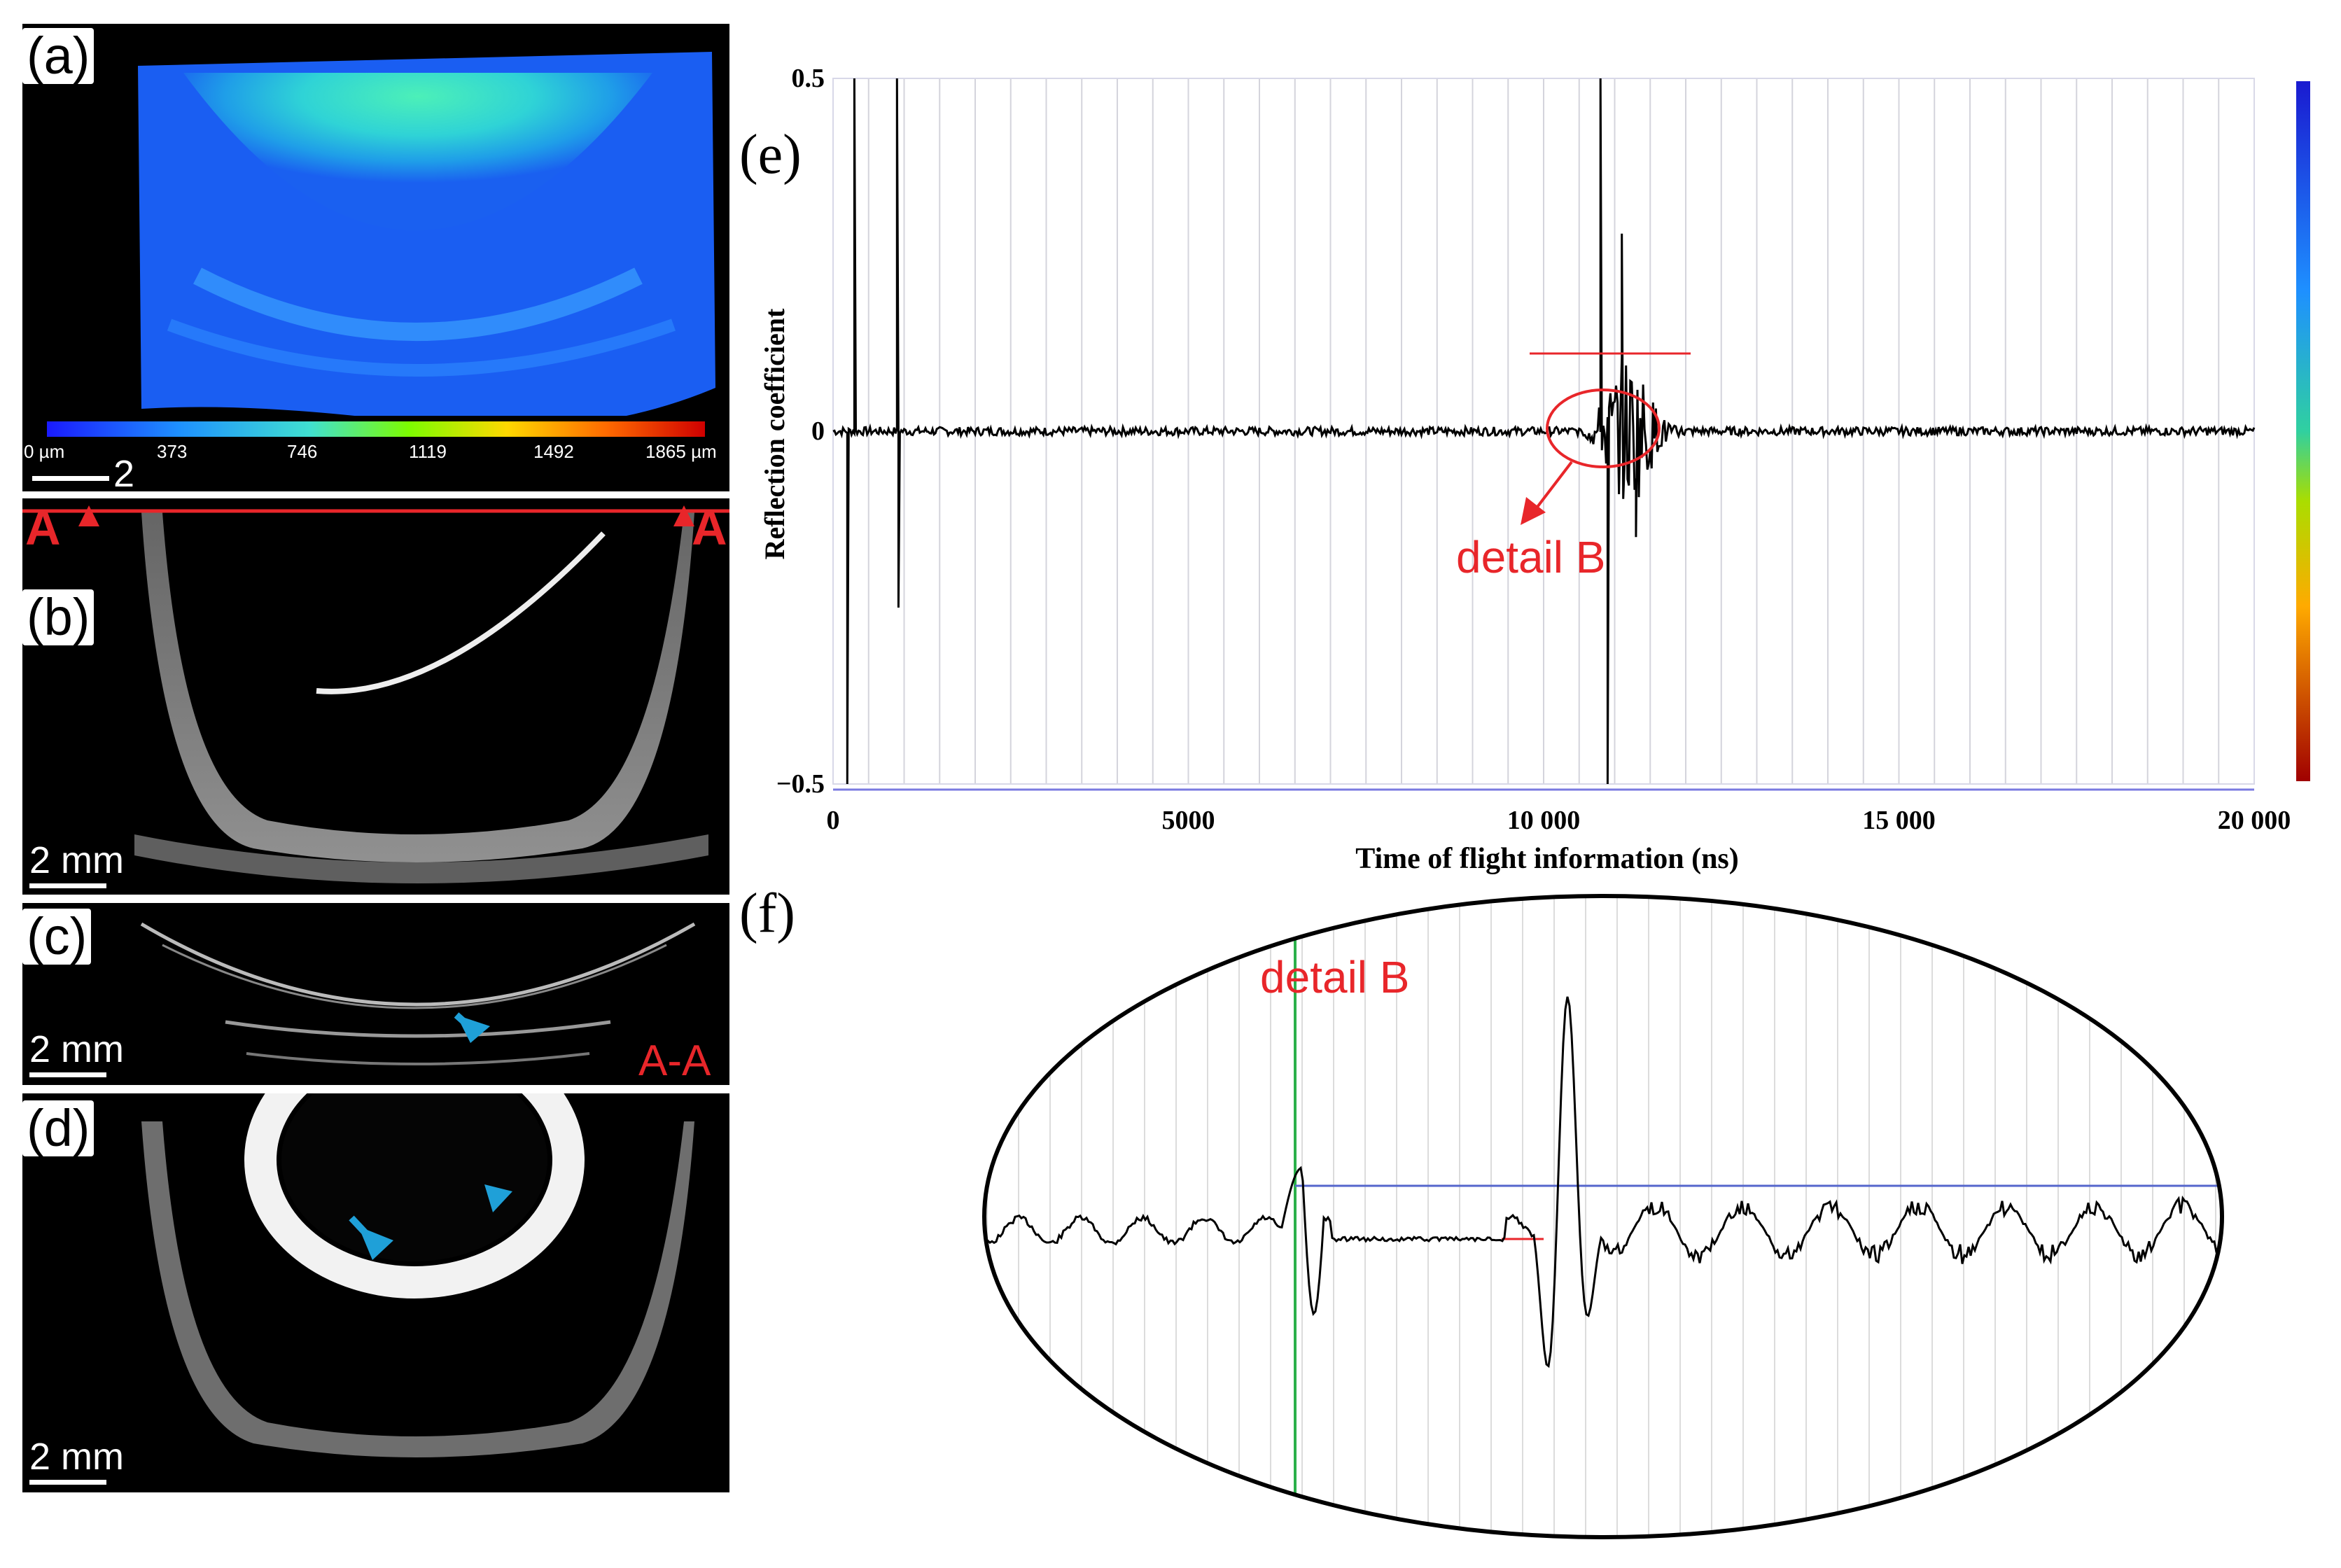  Describe the element at coordinates (1552, 487) in the screenshot. I see `detail-b-arrow` at that location.